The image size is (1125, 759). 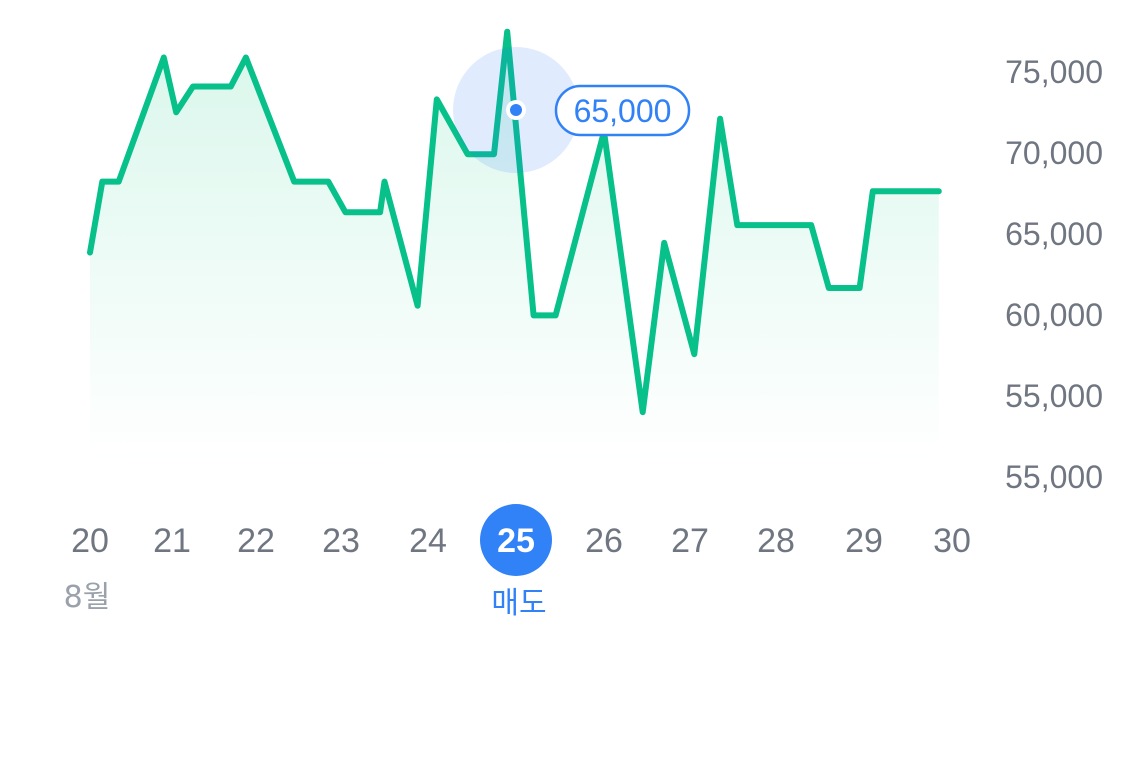 I want to click on sell-action-label: 매도, so click(x=518, y=603).